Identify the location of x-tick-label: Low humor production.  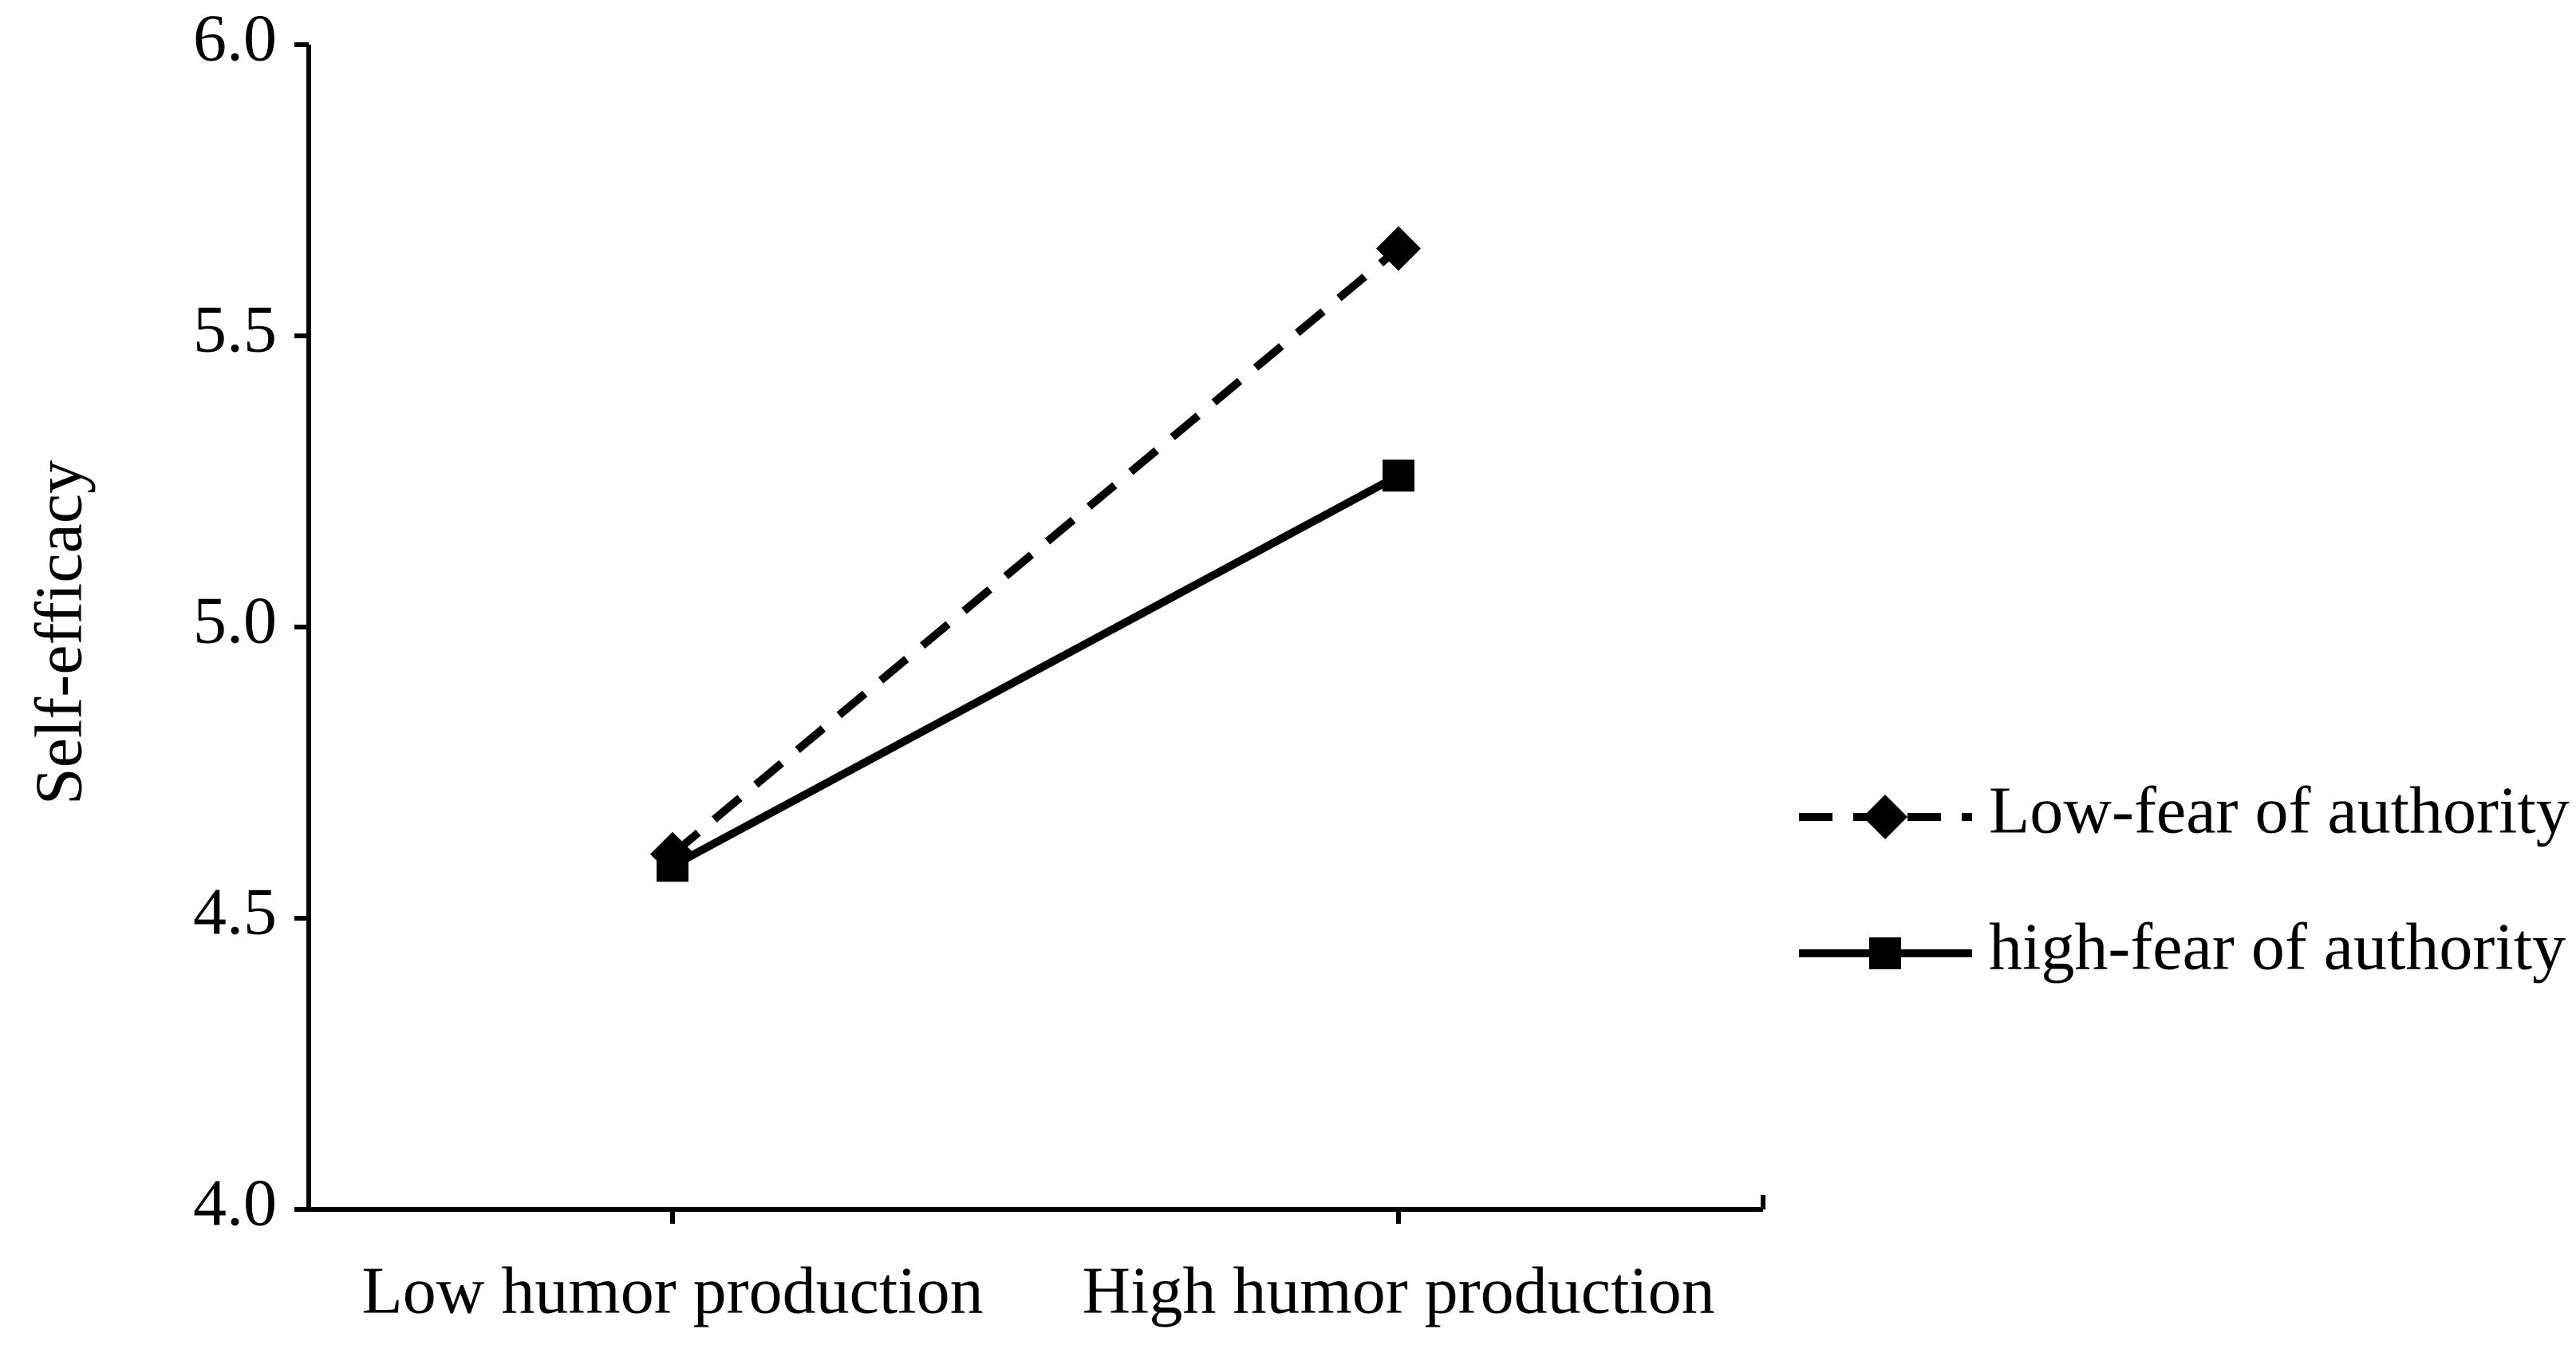
(672, 1290).